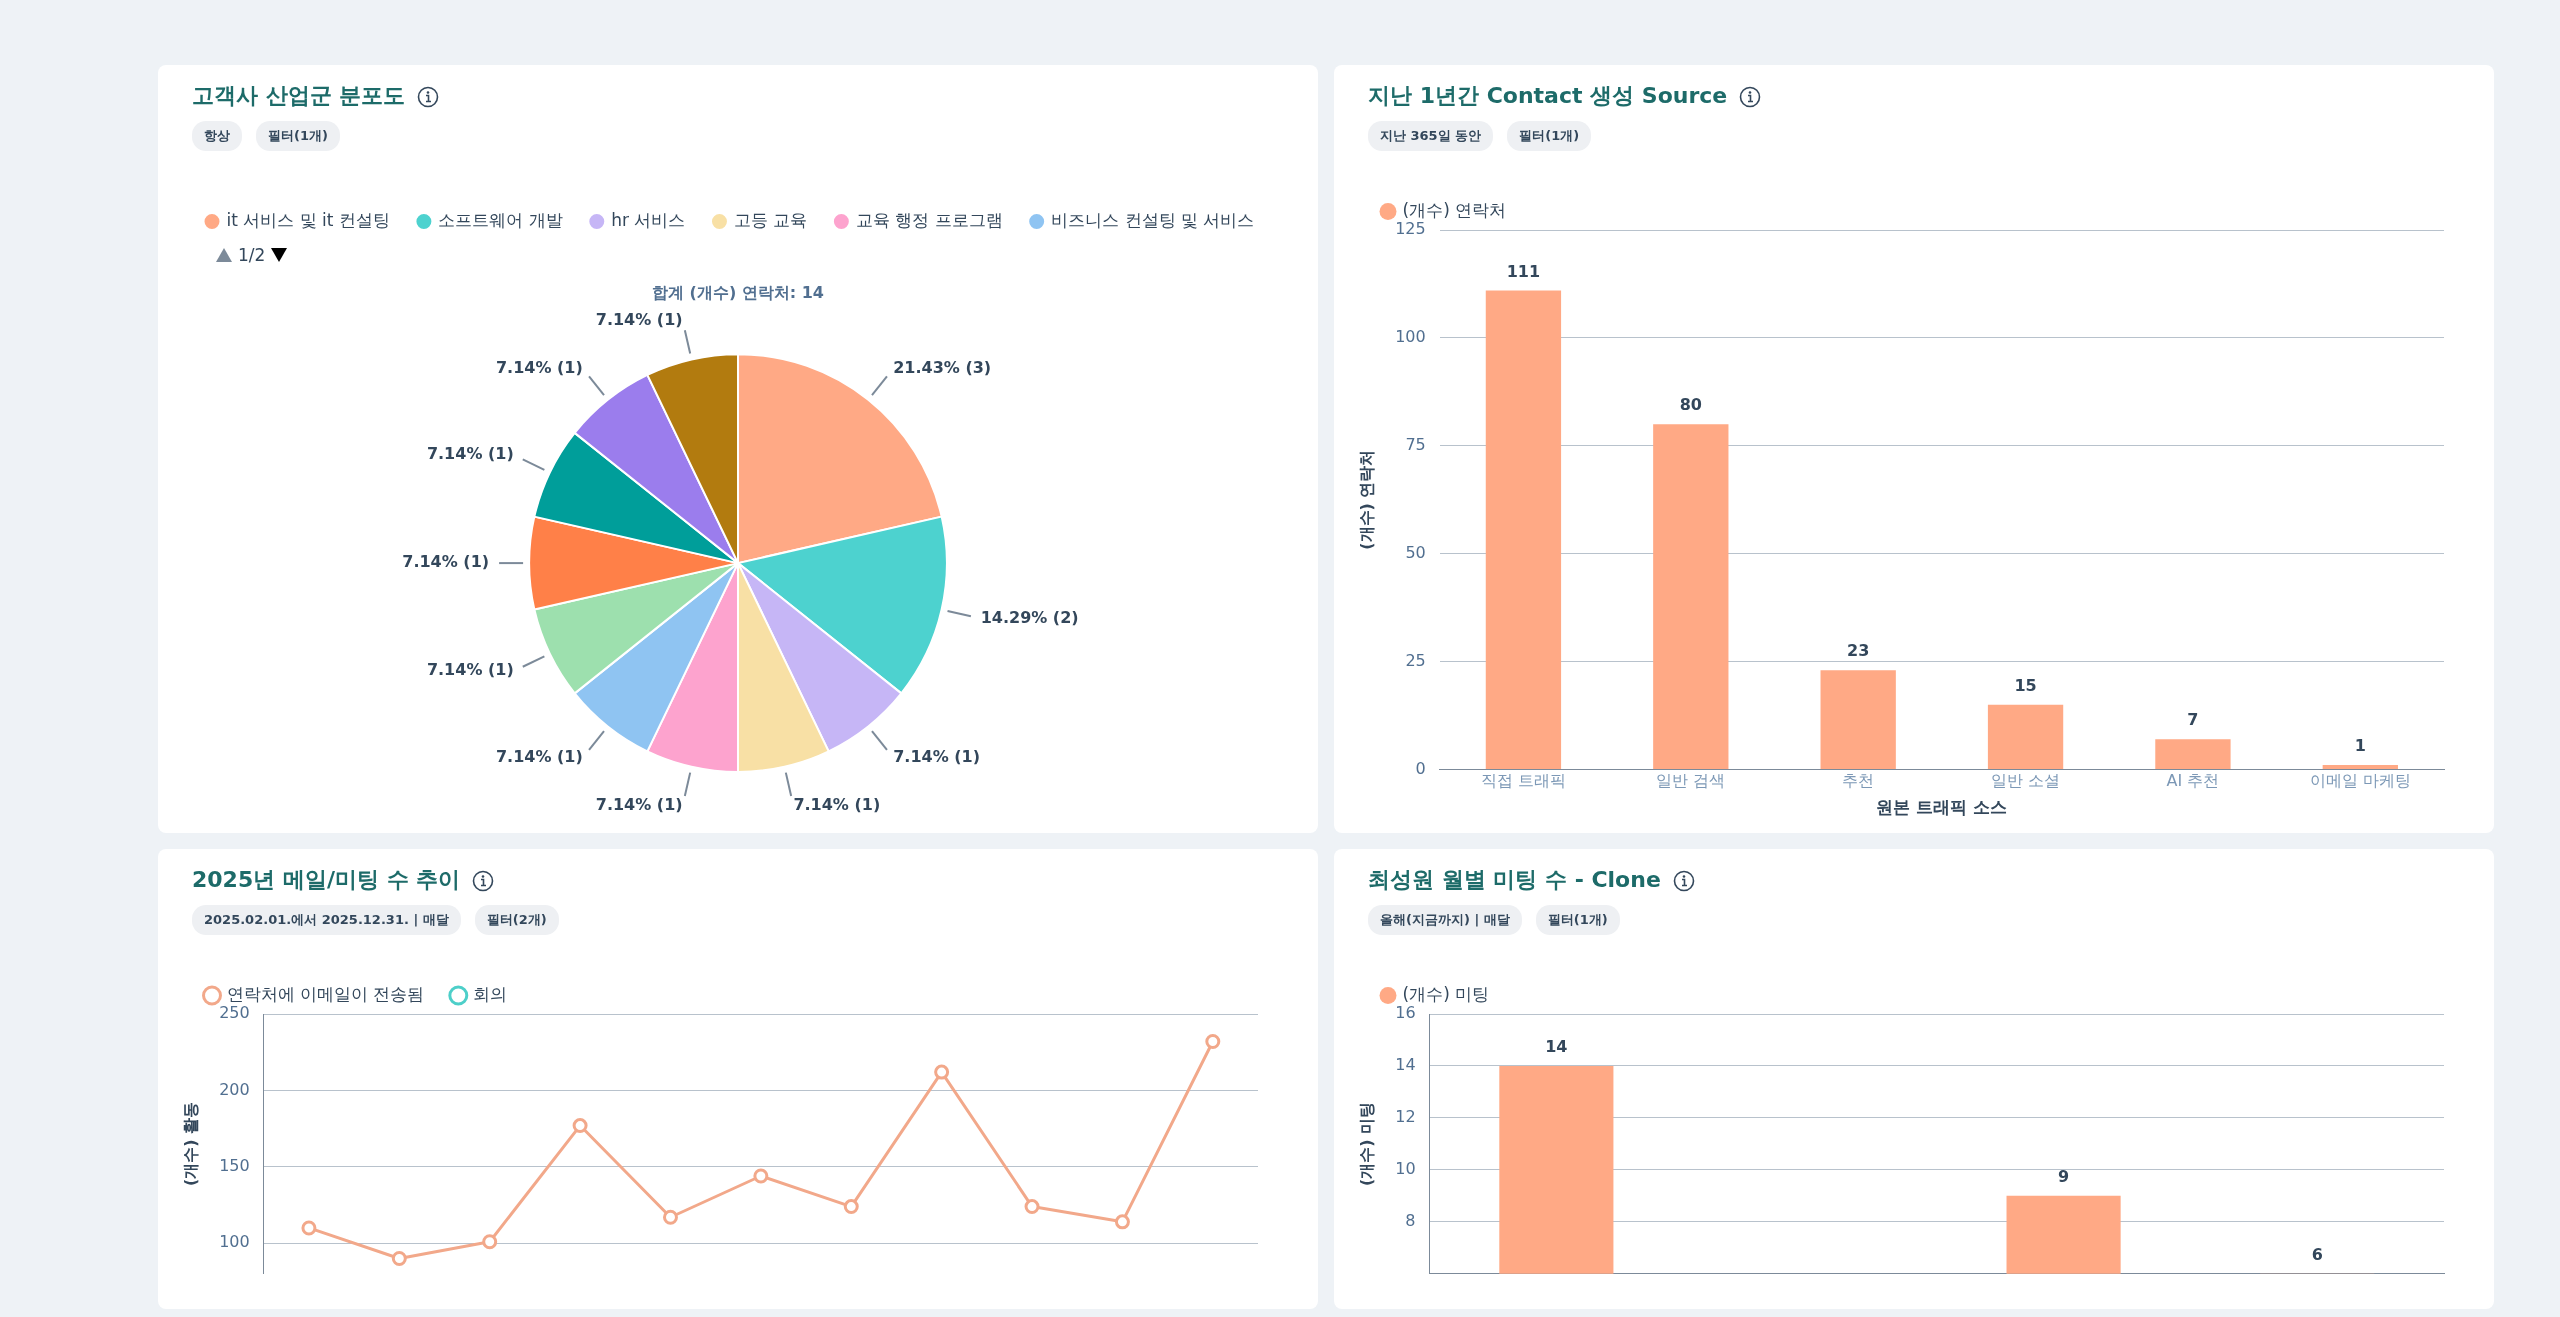 This screenshot has height=1317, width=2560. What do you see at coordinates (516, 920) in the screenshot?
I see `text: 필터(2개)` at bounding box center [516, 920].